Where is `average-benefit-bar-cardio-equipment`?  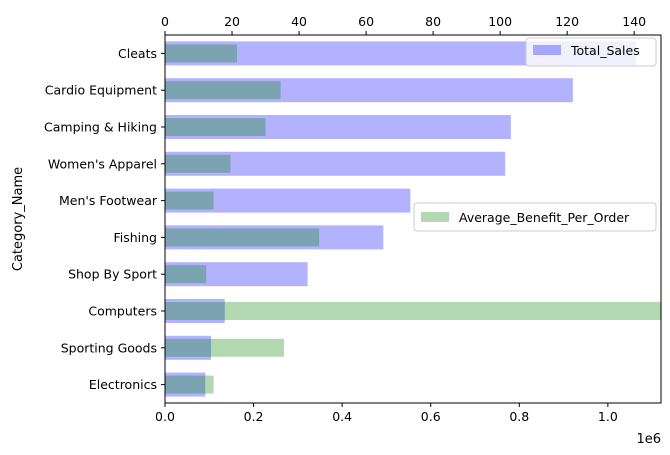 average-benefit-bar-cardio-equipment is located at coordinates (223, 90).